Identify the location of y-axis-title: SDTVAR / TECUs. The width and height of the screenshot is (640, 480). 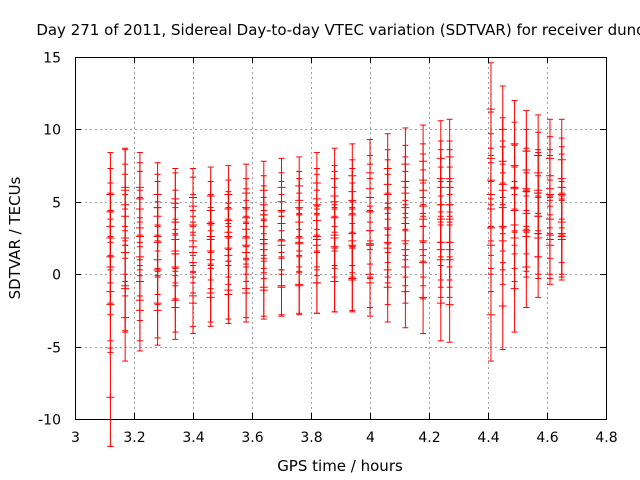
(15, 237).